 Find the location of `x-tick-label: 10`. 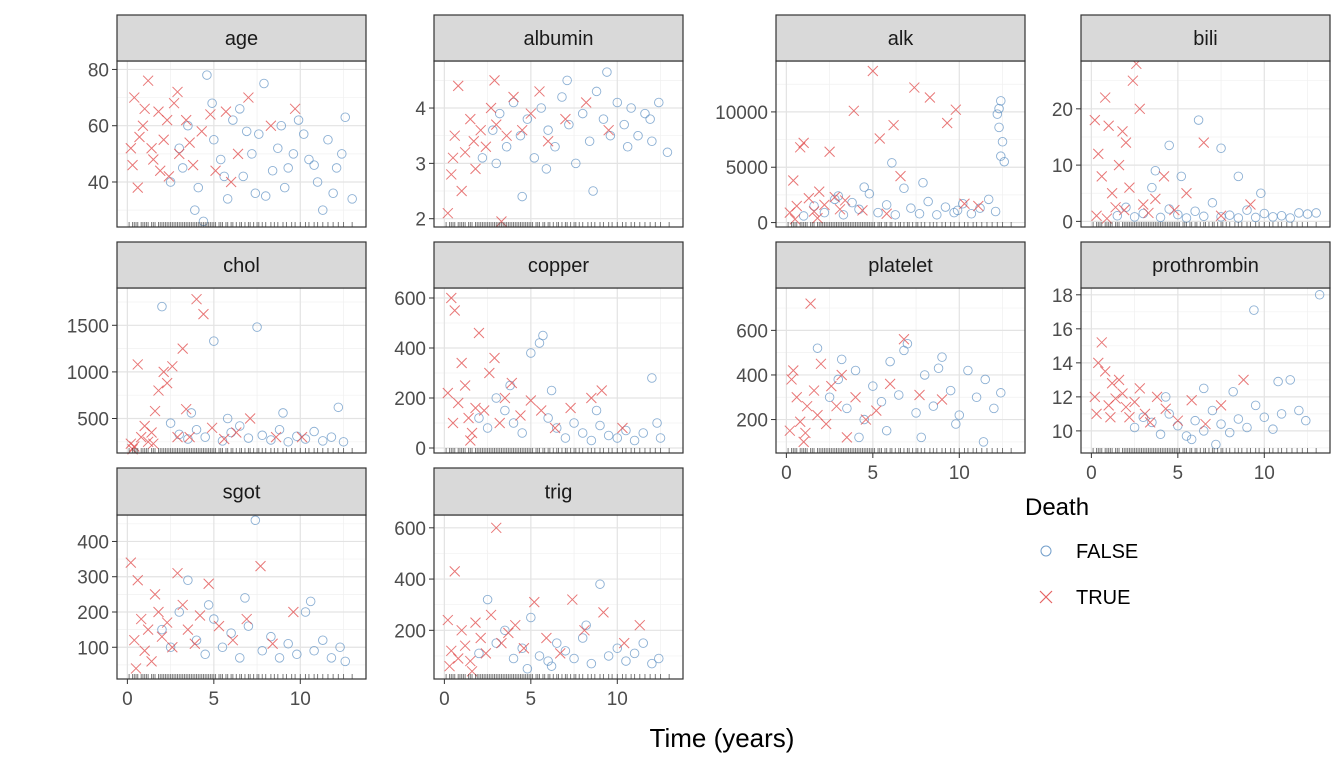

x-tick-label: 10 is located at coordinates (1264, 473).